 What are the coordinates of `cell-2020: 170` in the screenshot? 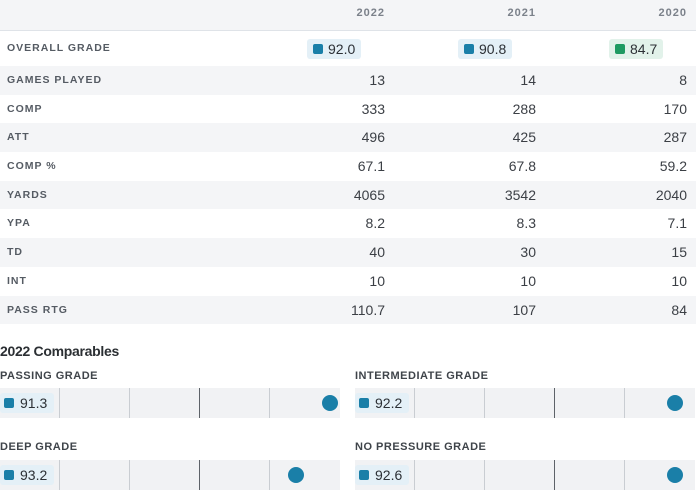 It's located at (675, 108).